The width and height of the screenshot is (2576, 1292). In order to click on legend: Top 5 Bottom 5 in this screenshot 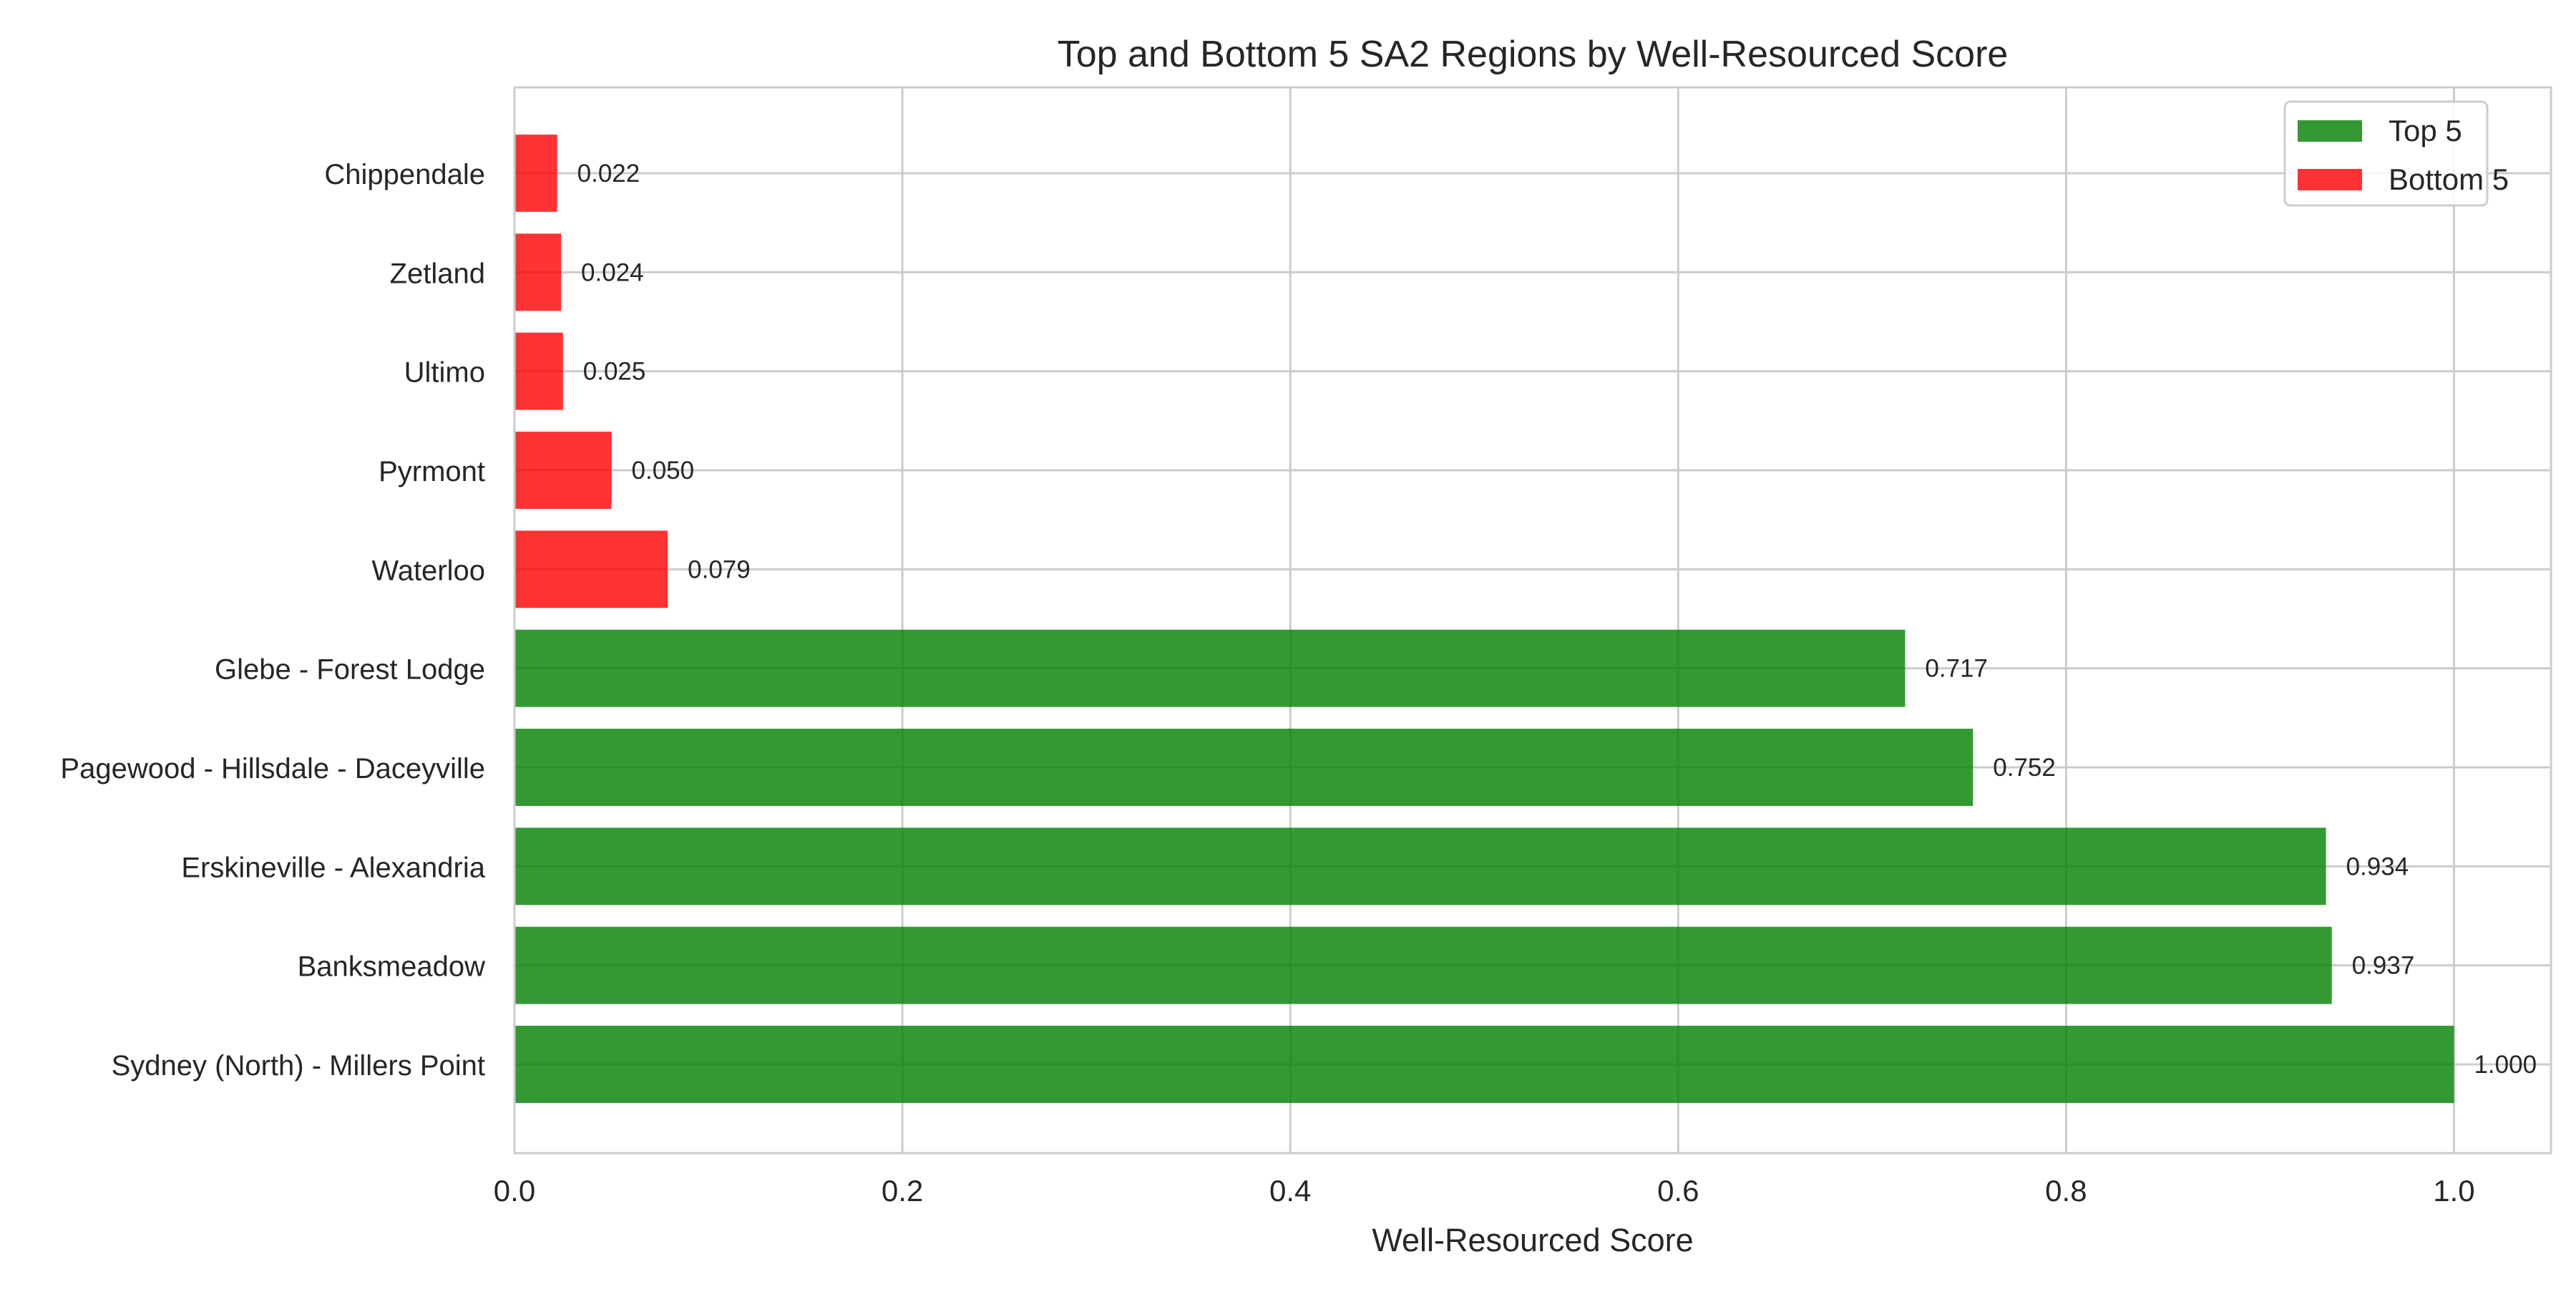, I will do `click(2396, 153)`.